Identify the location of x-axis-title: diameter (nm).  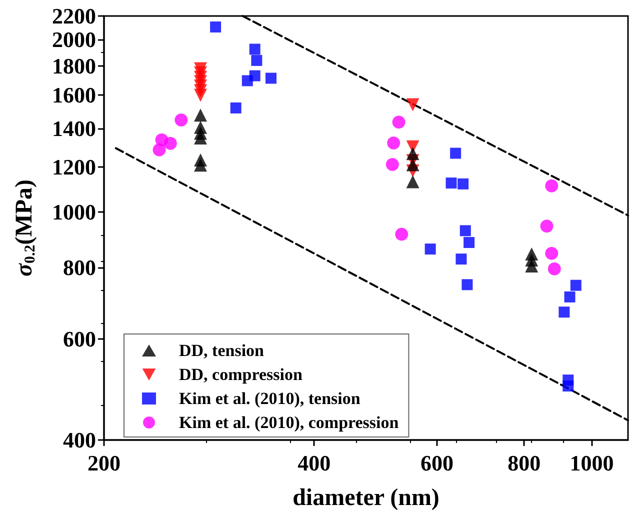
(366, 498).